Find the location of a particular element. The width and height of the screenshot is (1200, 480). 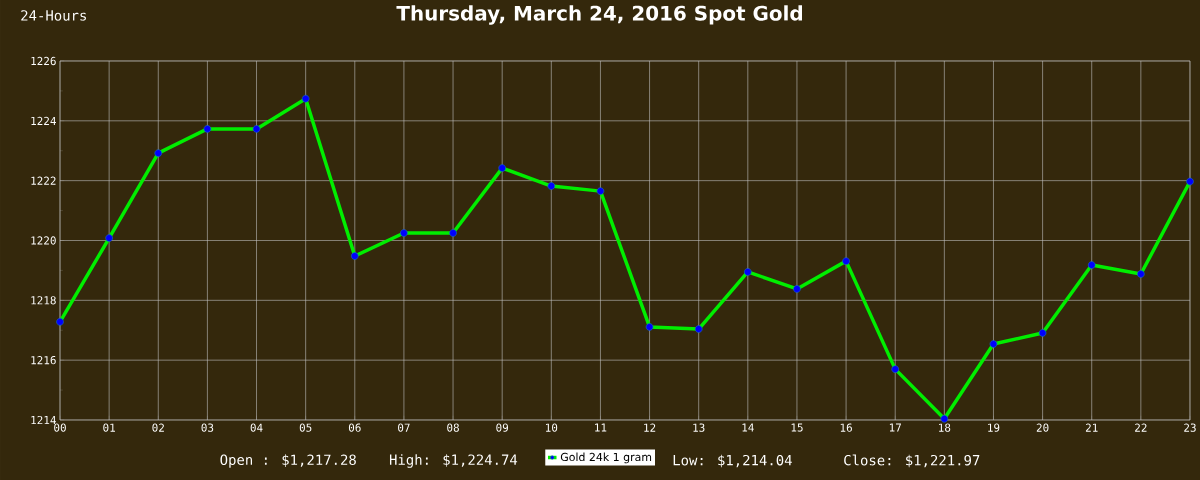

x-tick-label: 17 is located at coordinates (895, 427).